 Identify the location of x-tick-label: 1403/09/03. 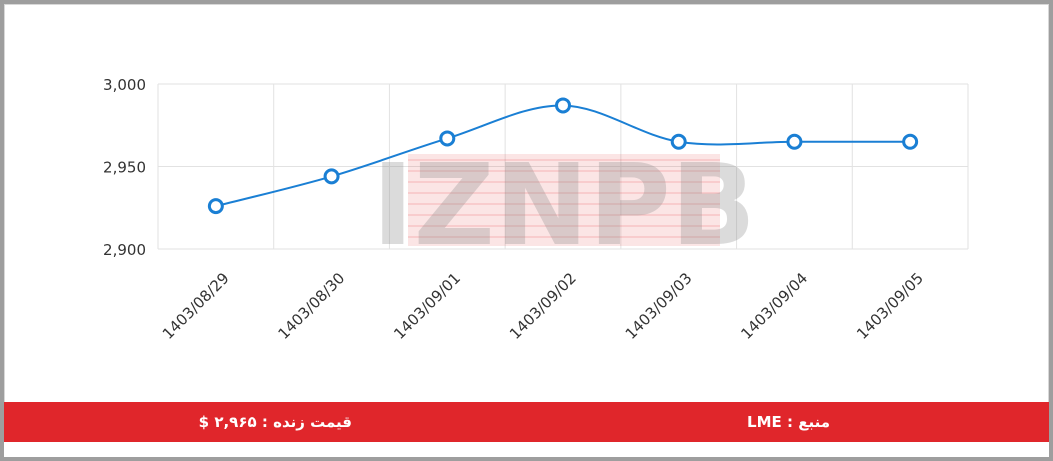
(659, 306).